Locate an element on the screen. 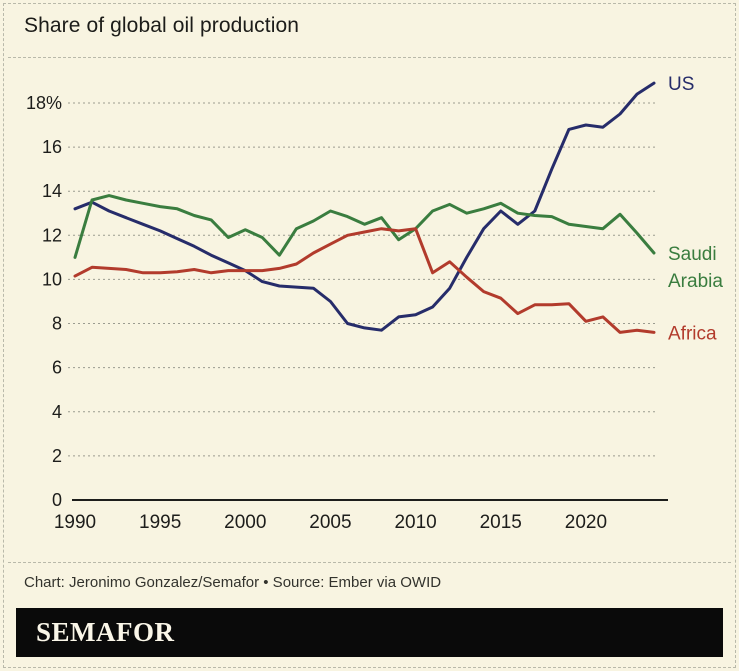 This screenshot has width=739, height=671. x-tick-label-2010: 2010 is located at coordinates (415, 522).